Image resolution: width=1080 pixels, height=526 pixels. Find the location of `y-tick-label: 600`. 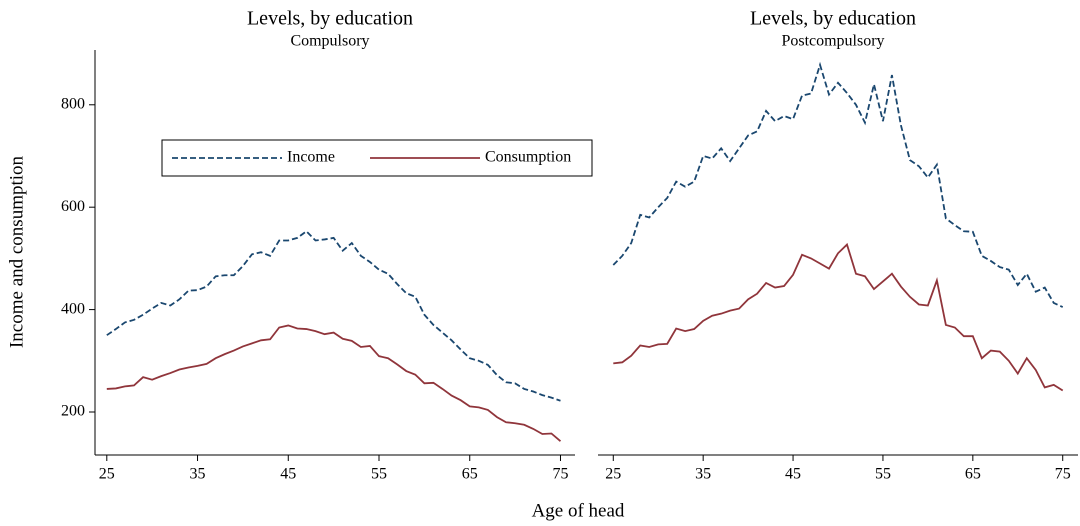

y-tick-label: 600 is located at coordinates (73, 206).